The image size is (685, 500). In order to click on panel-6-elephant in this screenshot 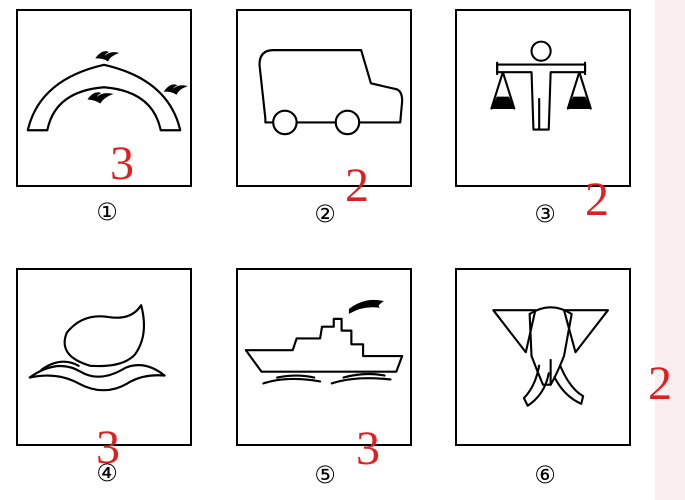, I will do `click(543, 357)`.